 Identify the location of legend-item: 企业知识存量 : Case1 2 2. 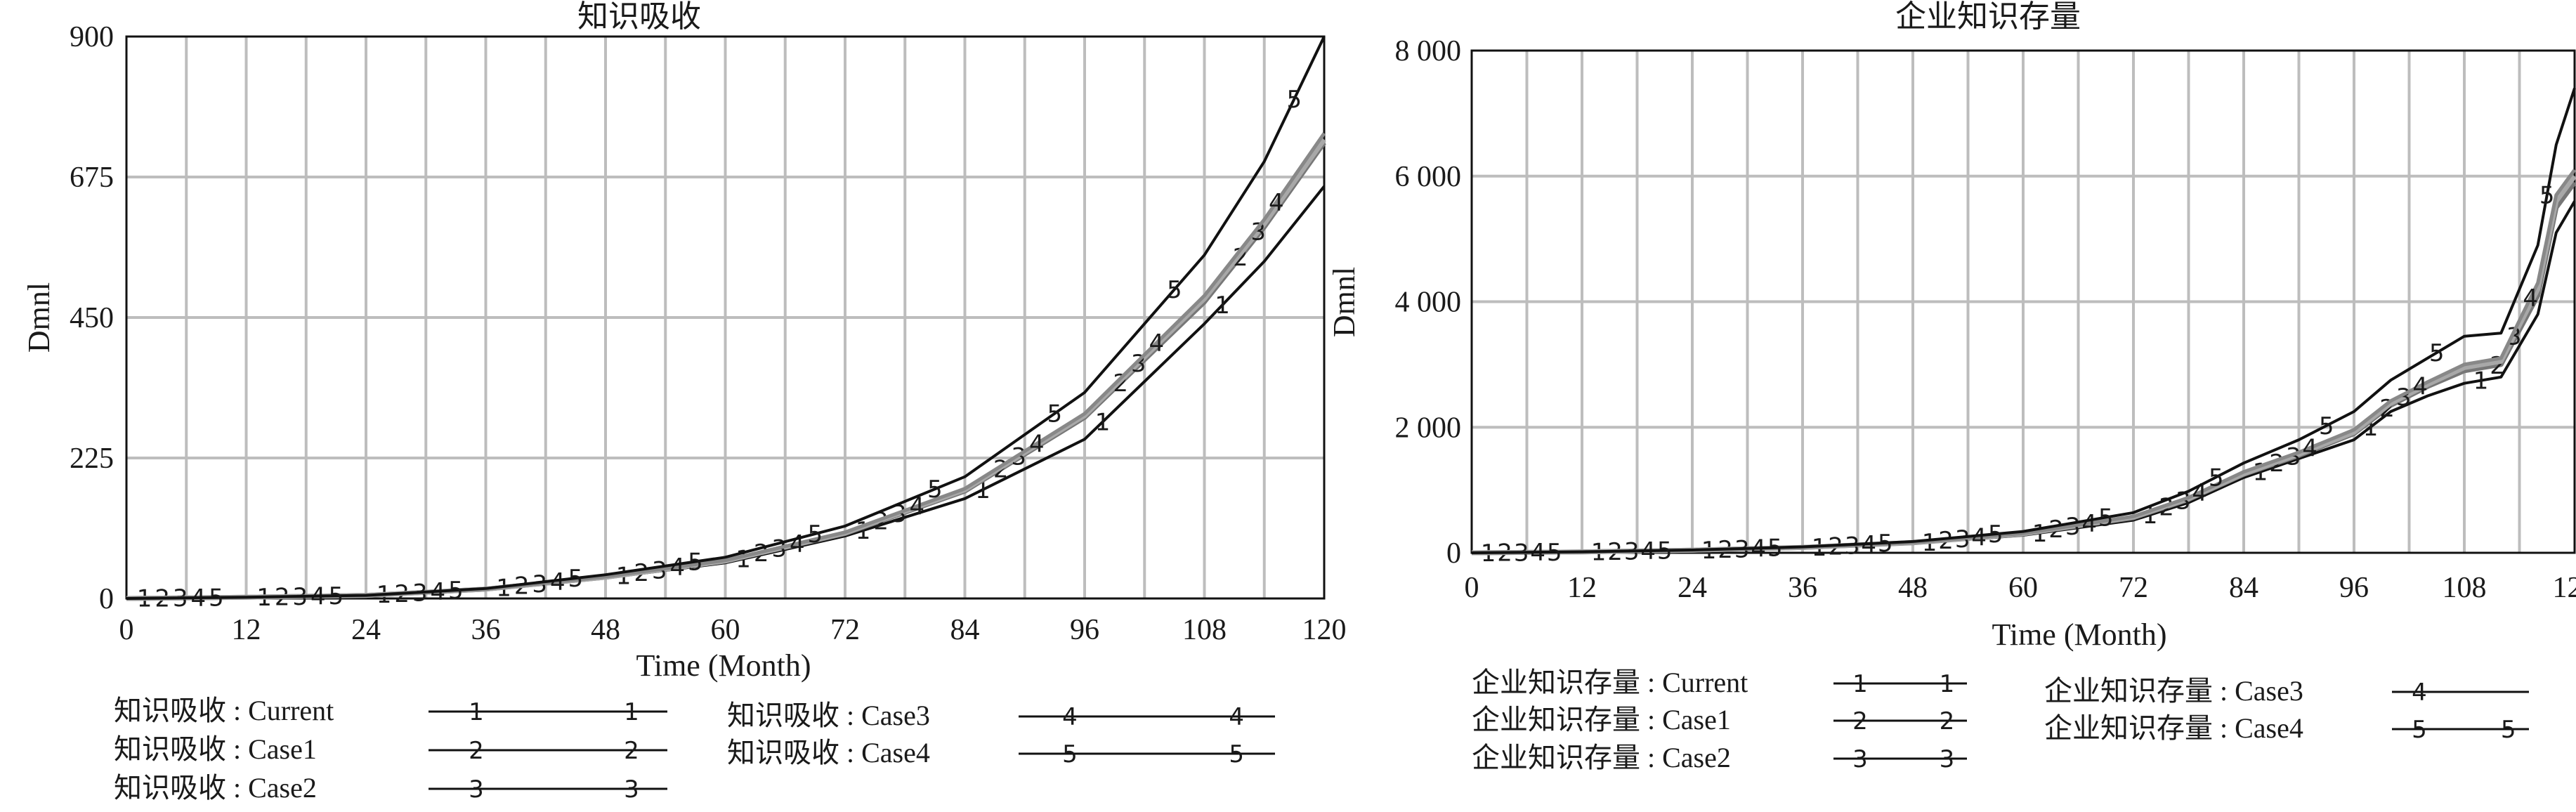
(1719, 719).